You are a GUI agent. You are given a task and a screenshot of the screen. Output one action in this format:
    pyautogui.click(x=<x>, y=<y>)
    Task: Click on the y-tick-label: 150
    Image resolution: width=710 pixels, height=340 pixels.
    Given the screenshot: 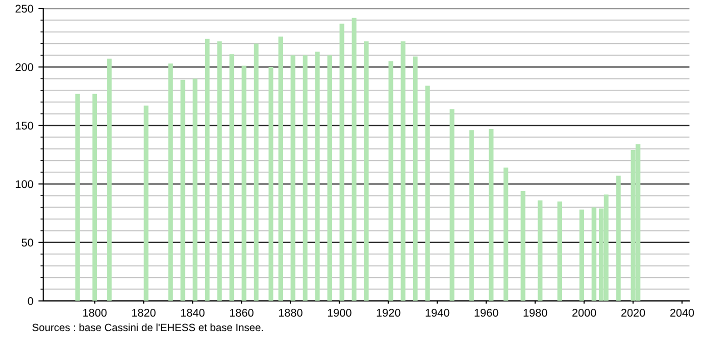 What is the action you would take?
    pyautogui.click(x=25, y=126)
    